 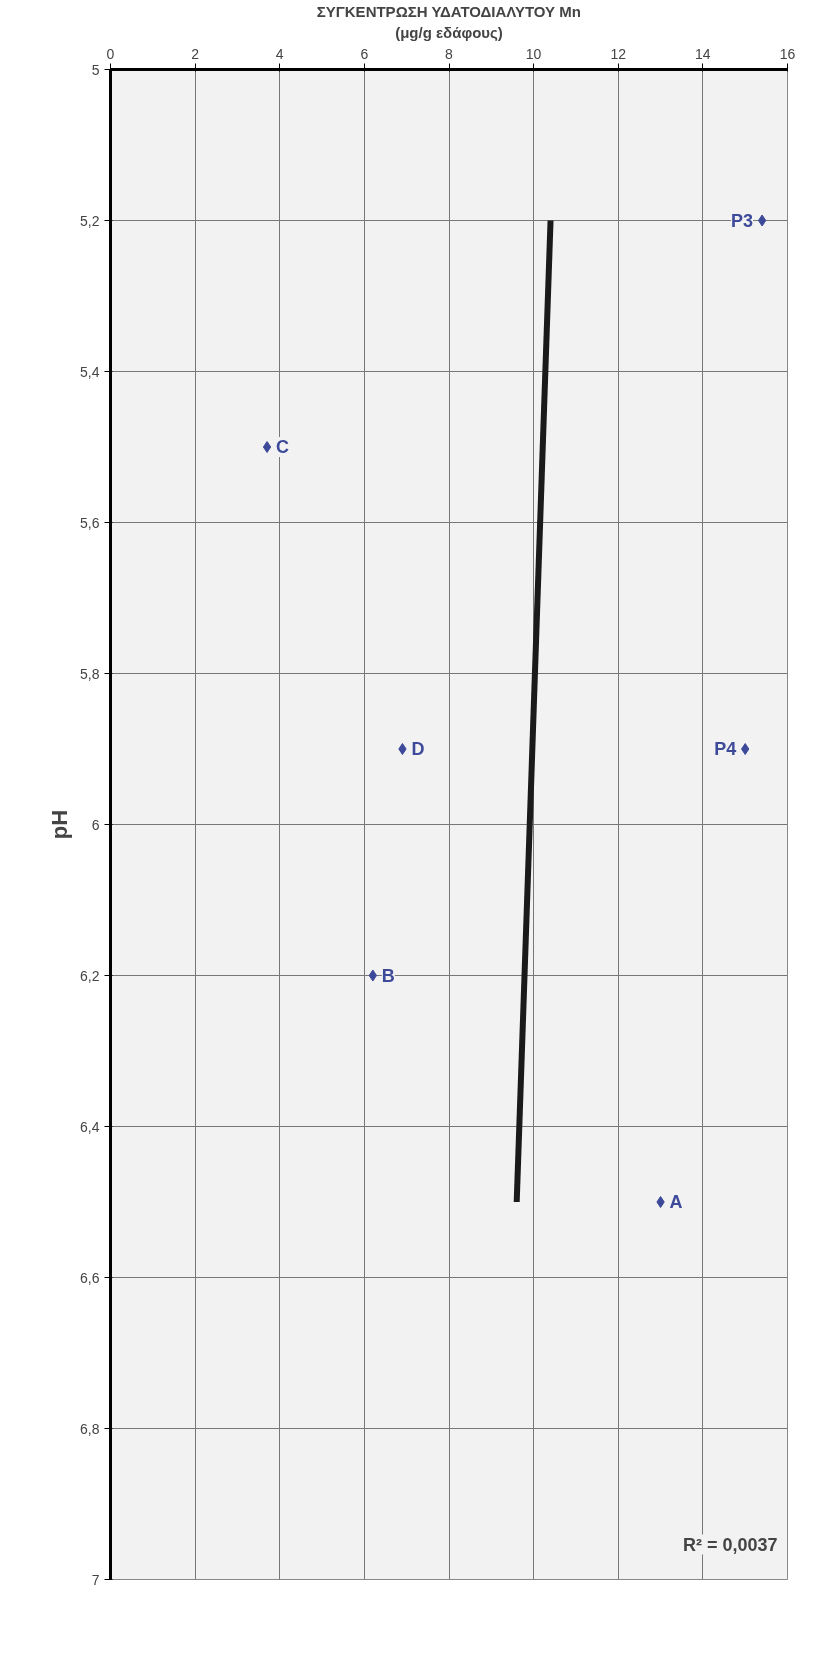 I want to click on y-tick-label: 6, so click(x=95, y=824).